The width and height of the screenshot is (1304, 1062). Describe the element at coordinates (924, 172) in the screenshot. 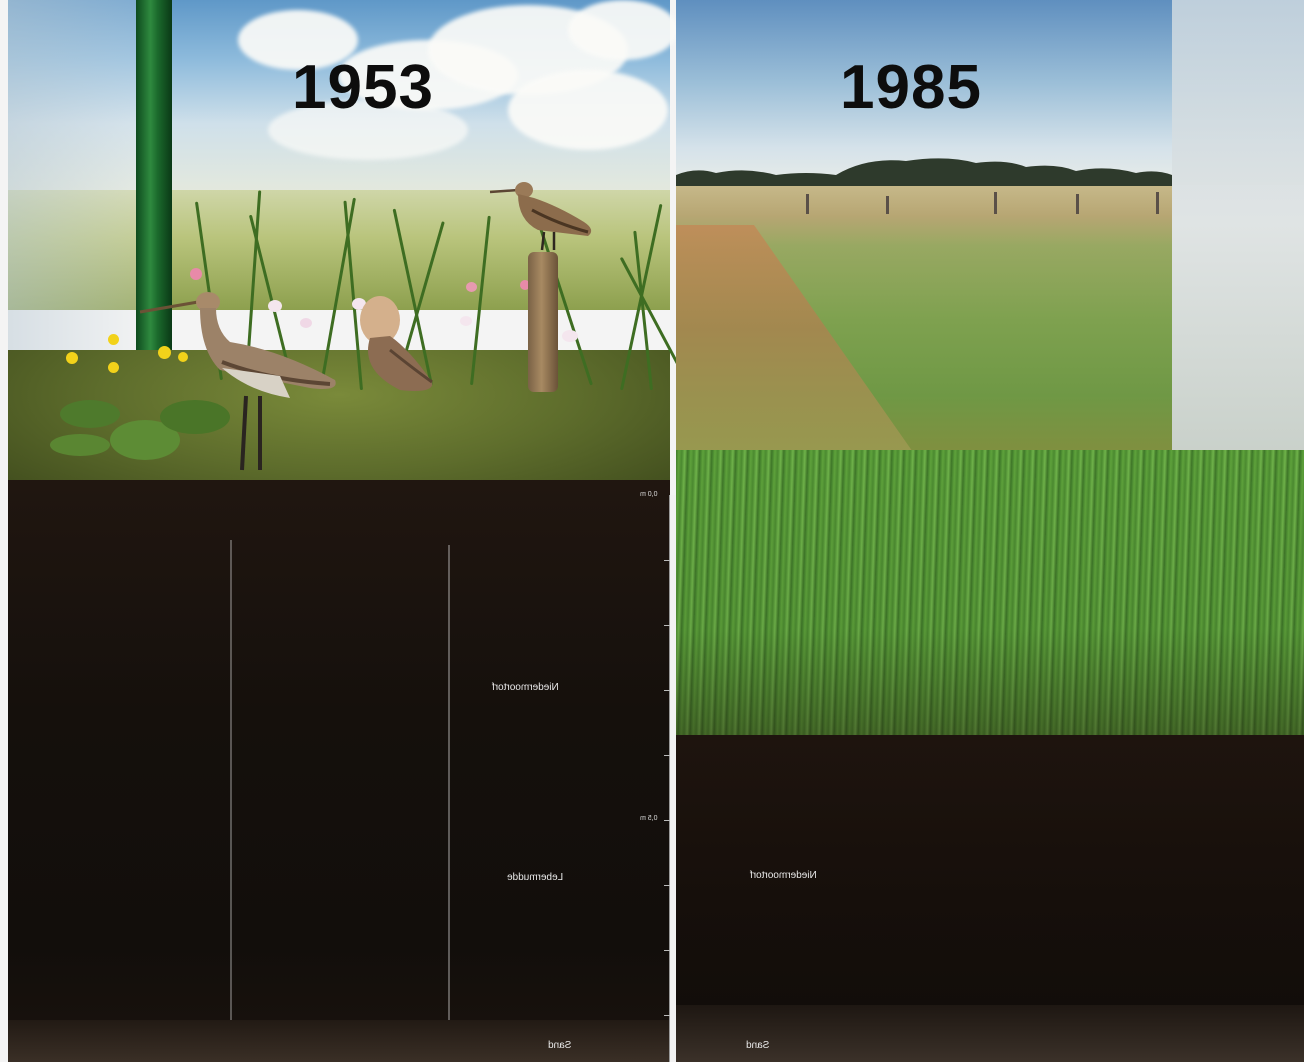

I see `tree-line` at that location.